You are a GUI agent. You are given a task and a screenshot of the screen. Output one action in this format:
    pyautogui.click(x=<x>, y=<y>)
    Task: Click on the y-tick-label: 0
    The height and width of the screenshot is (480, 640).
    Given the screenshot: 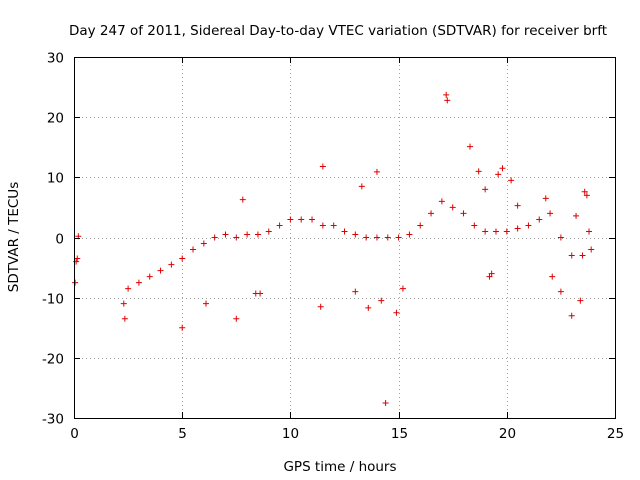 What is the action you would take?
    pyautogui.click(x=59, y=240)
    